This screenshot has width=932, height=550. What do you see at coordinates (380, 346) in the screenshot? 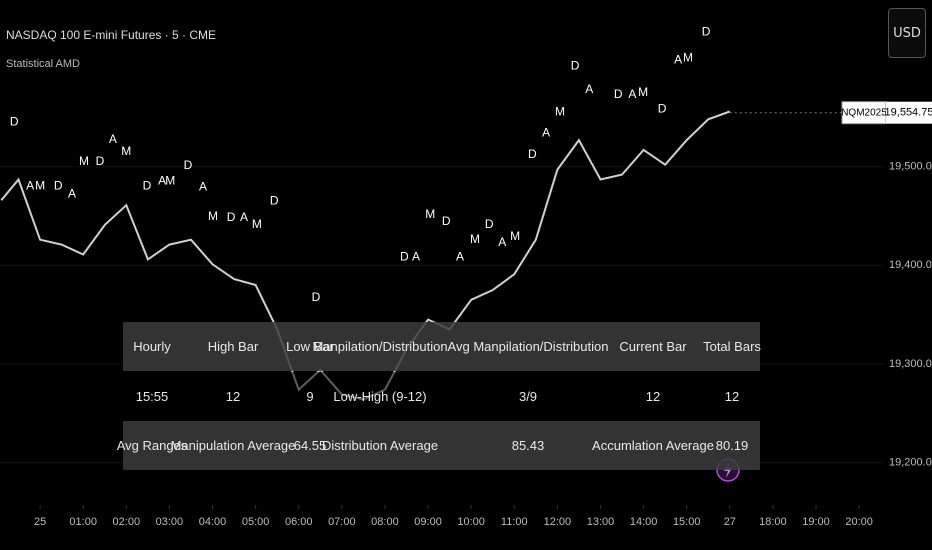
I see `table-cell: Manpilation/Distribution` at bounding box center [380, 346].